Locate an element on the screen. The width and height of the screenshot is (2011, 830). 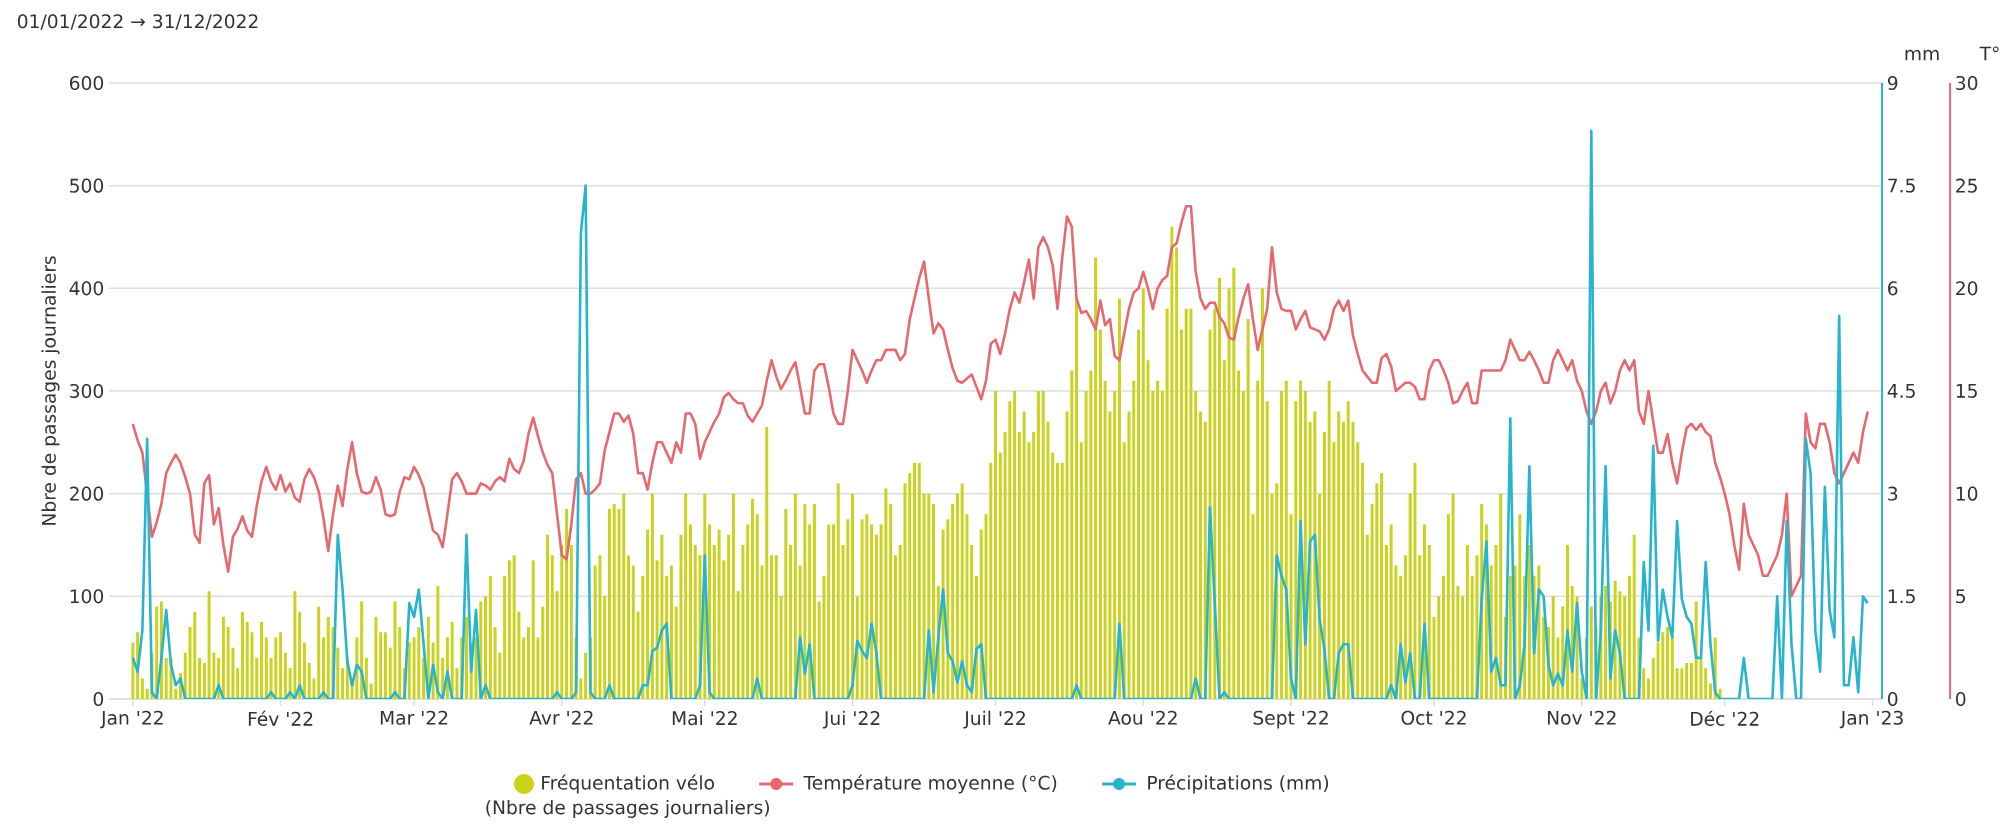
y3-tick-label: 0 is located at coordinates (1961, 699).